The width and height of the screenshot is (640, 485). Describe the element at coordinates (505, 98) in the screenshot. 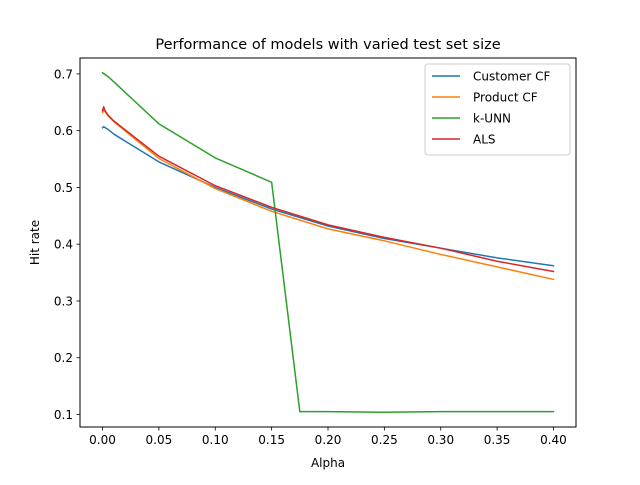

I see `legend-label: Product CF` at that location.